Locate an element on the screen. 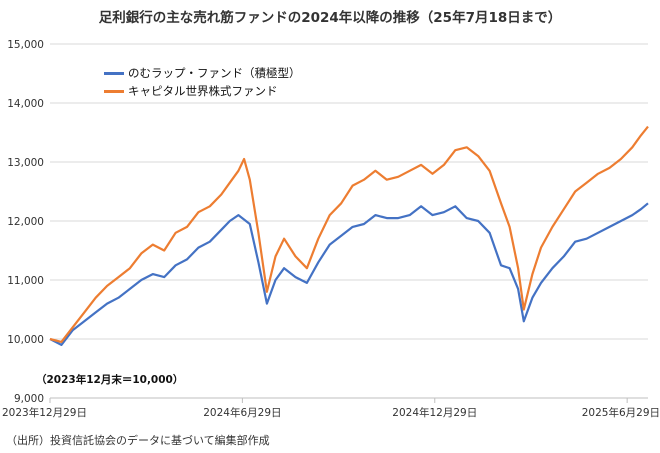  legend: のむラップ・ファンド（積極型） キャピタル世界株式ファンド is located at coordinates (202, 82).